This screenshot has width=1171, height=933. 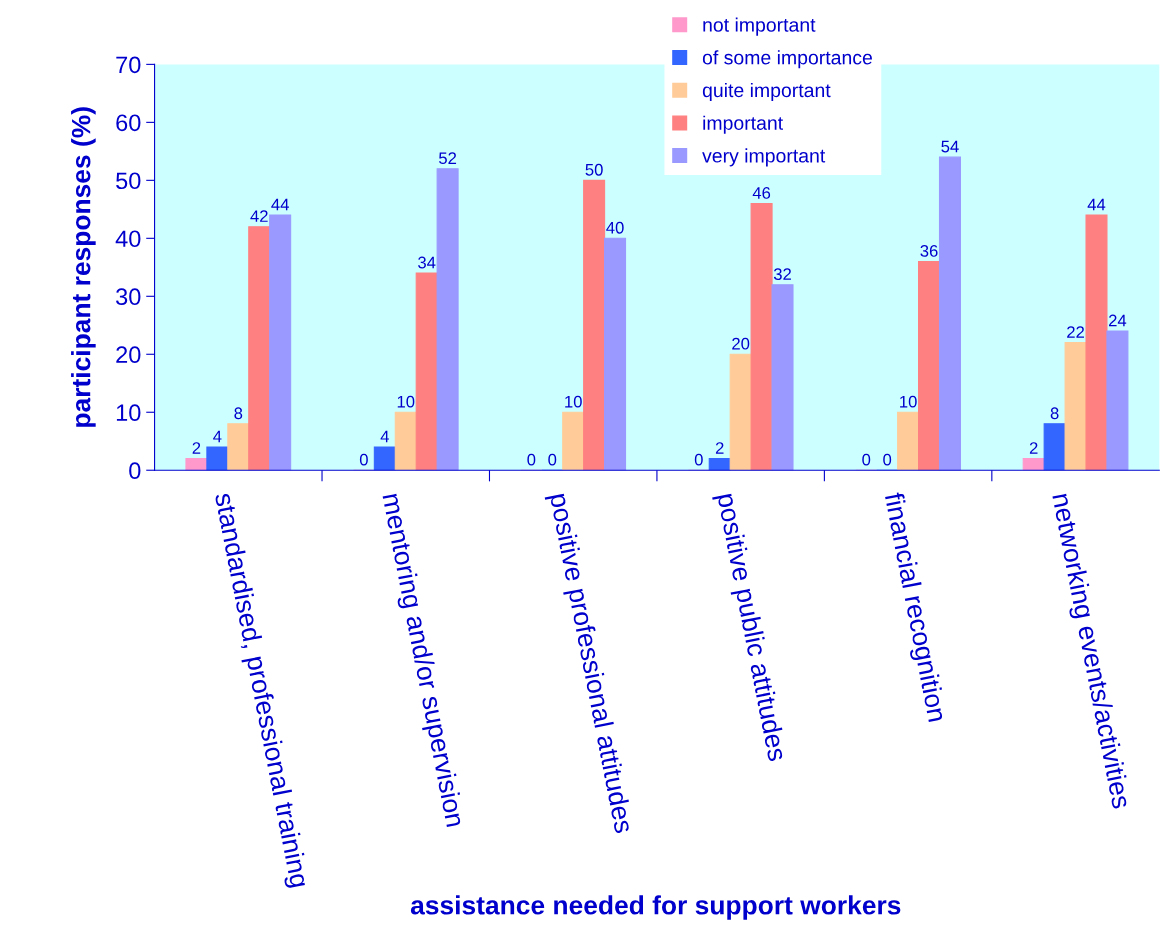 I want to click on legend-label: important, so click(x=743, y=124).